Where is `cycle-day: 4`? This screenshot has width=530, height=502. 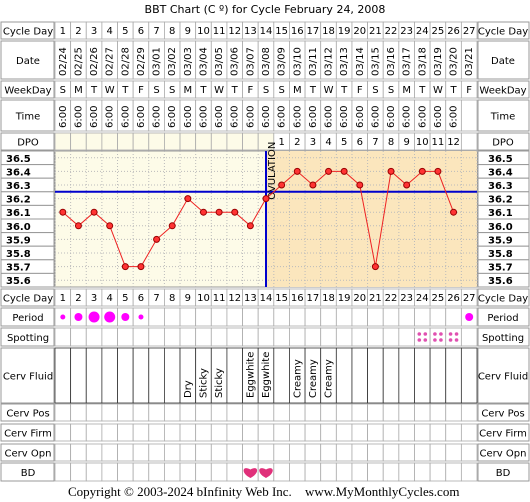
cycle-day: 4 is located at coordinates (110, 31).